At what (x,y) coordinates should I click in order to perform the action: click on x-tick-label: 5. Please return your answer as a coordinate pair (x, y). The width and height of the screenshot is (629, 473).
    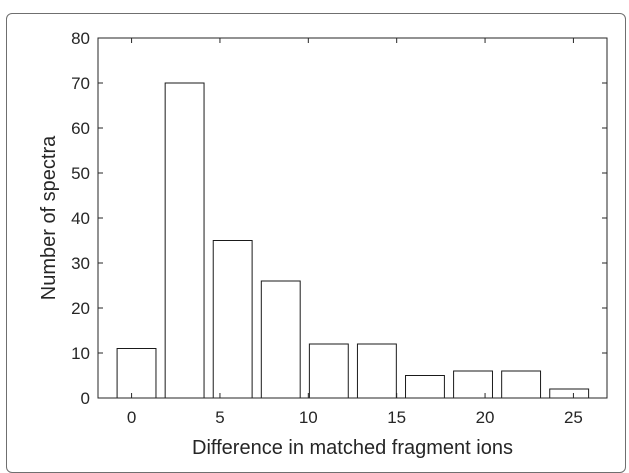
    Looking at the image, I should click on (219, 417).